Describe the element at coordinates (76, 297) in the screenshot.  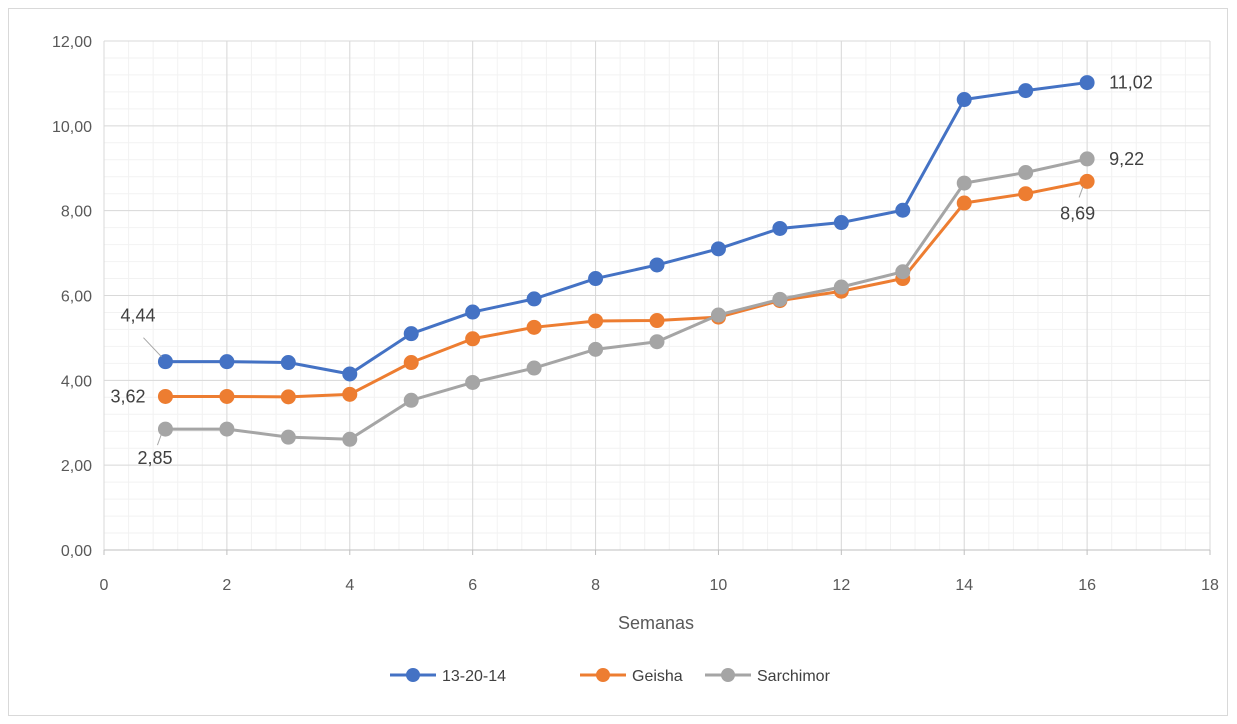
I see `y-tick-label: 6,00` at that location.